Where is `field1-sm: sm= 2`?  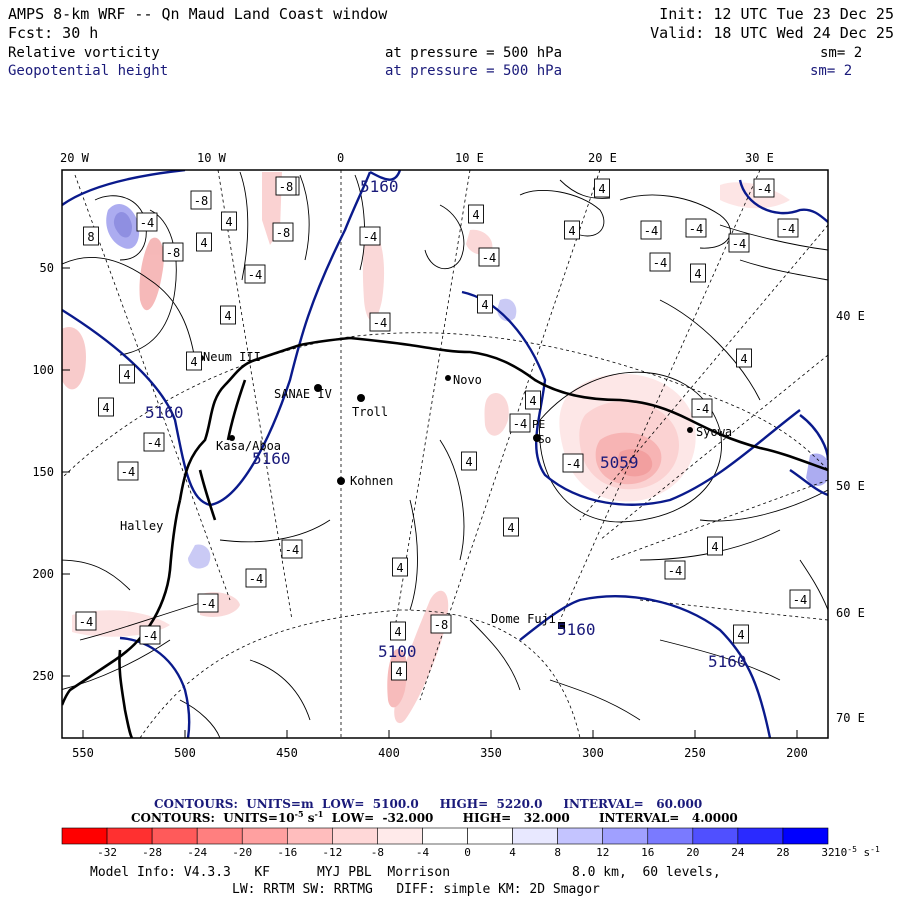
field1-sm: sm= 2 is located at coordinates (841, 53).